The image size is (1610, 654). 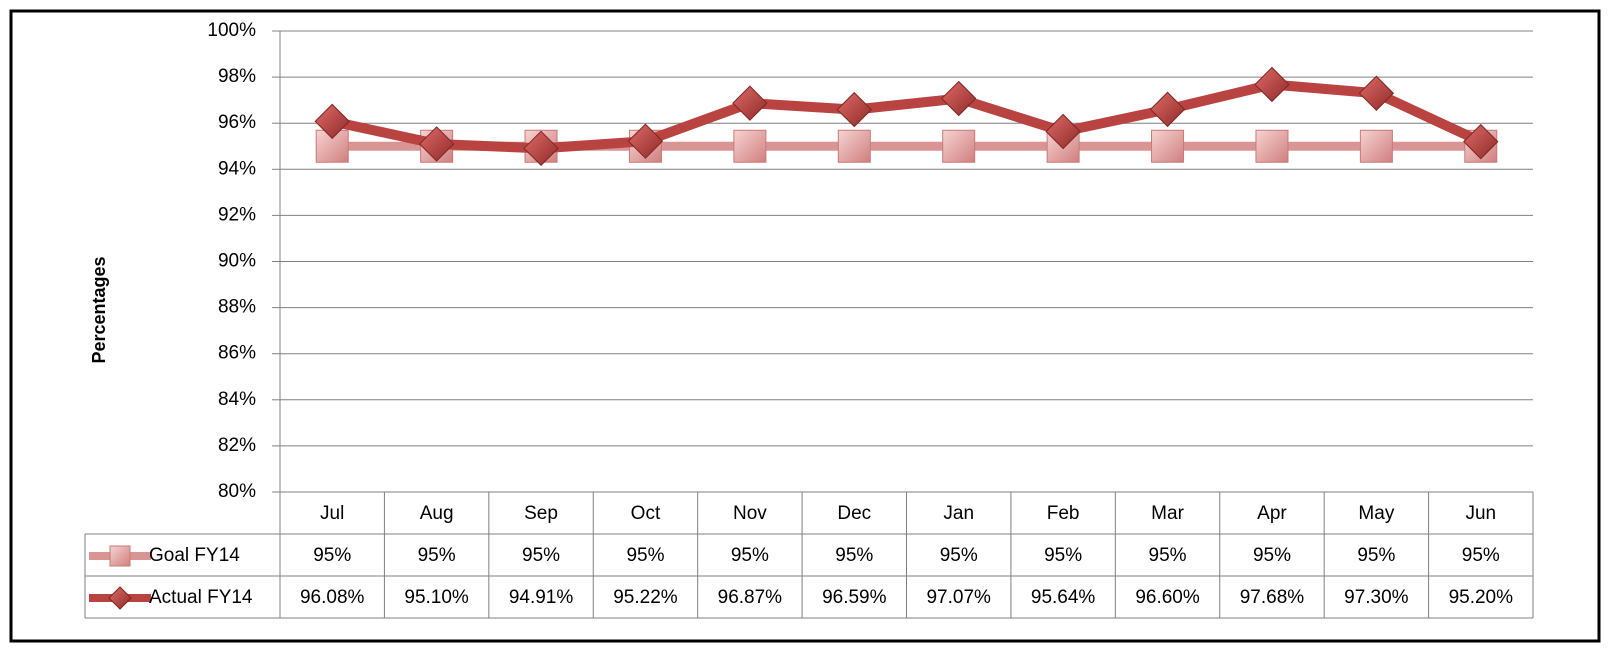 What do you see at coordinates (645, 597) in the screenshot?
I see `table-value: 95.22%` at bounding box center [645, 597].